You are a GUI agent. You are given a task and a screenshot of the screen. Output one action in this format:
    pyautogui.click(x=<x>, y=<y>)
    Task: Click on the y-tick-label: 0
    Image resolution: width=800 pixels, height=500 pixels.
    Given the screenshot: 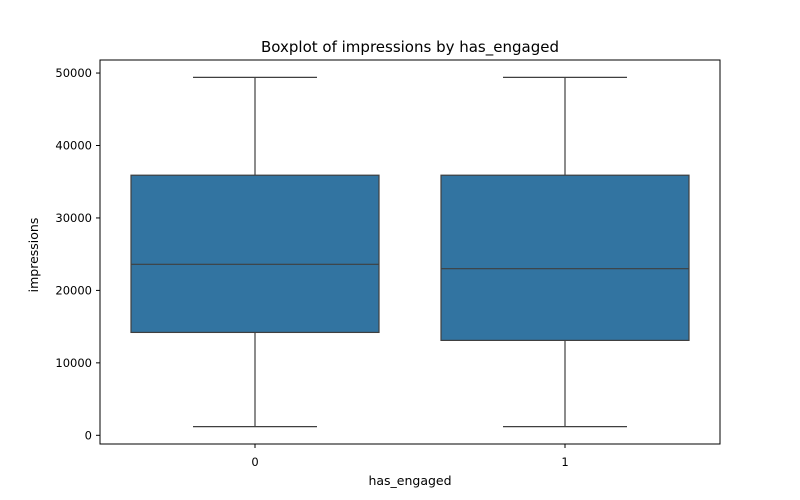 What is the action you would take?
    pyautogui.click(x=88, y=435)
    